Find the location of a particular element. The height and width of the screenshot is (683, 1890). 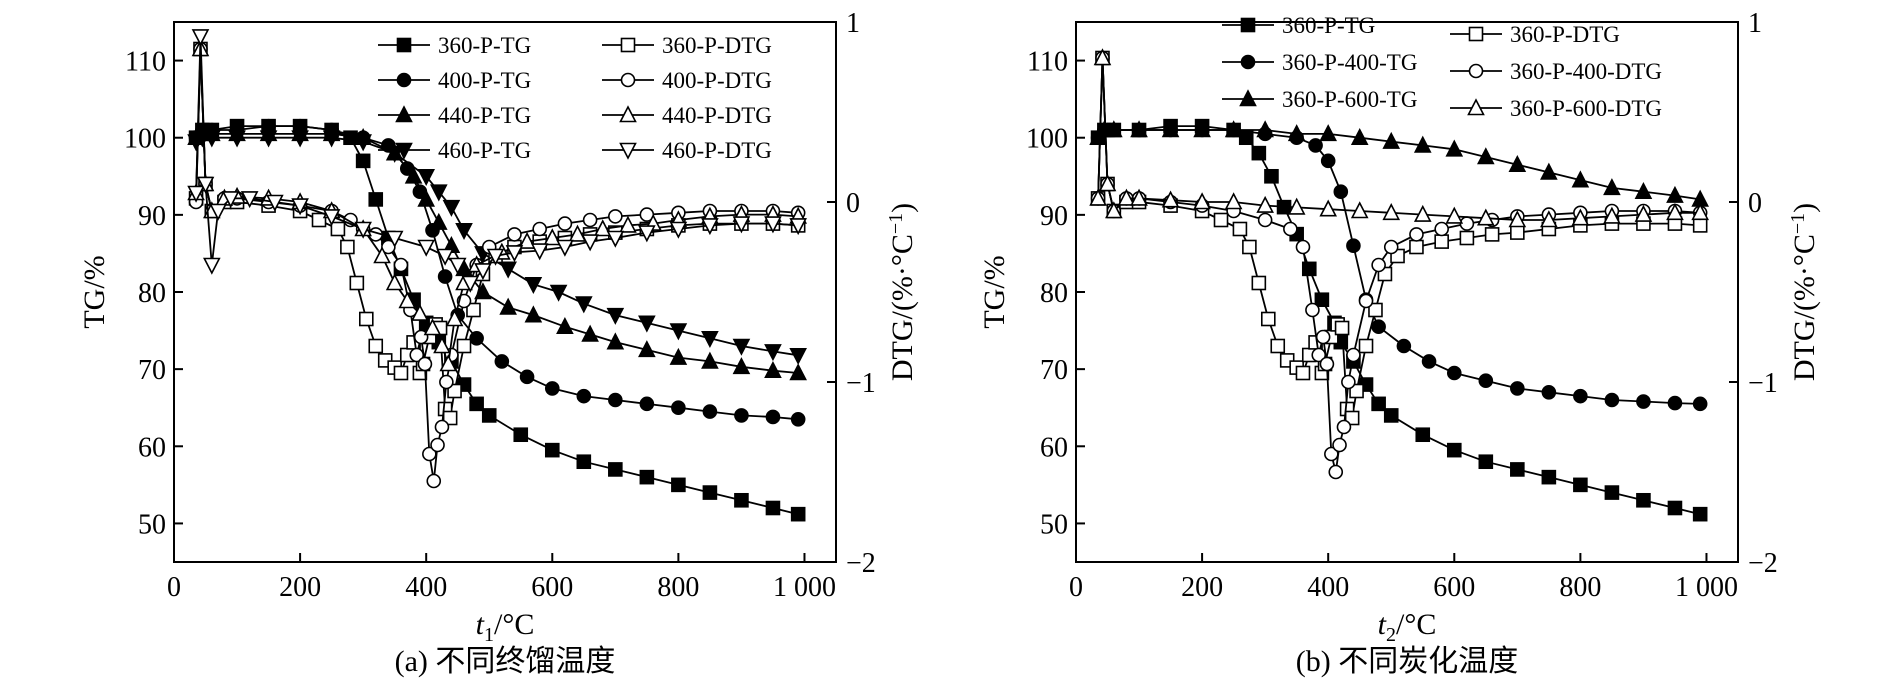

y-axis-label: TG/% is located at coordinates (994, 291).